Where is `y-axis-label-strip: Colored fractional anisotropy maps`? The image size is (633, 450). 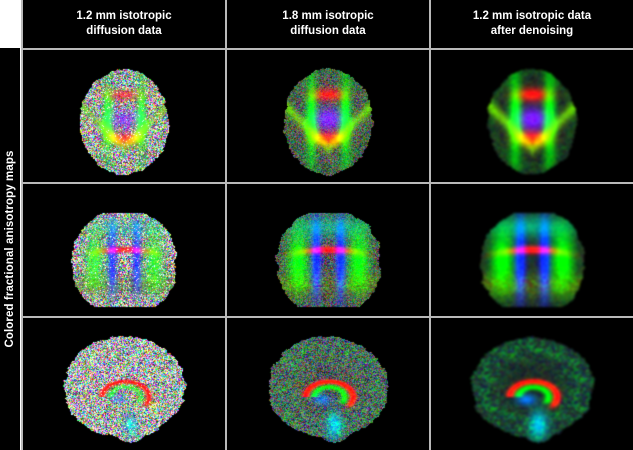
y-axis-label-strip: Colored fractional anisotropy maps is located at coordinates (10, 249).